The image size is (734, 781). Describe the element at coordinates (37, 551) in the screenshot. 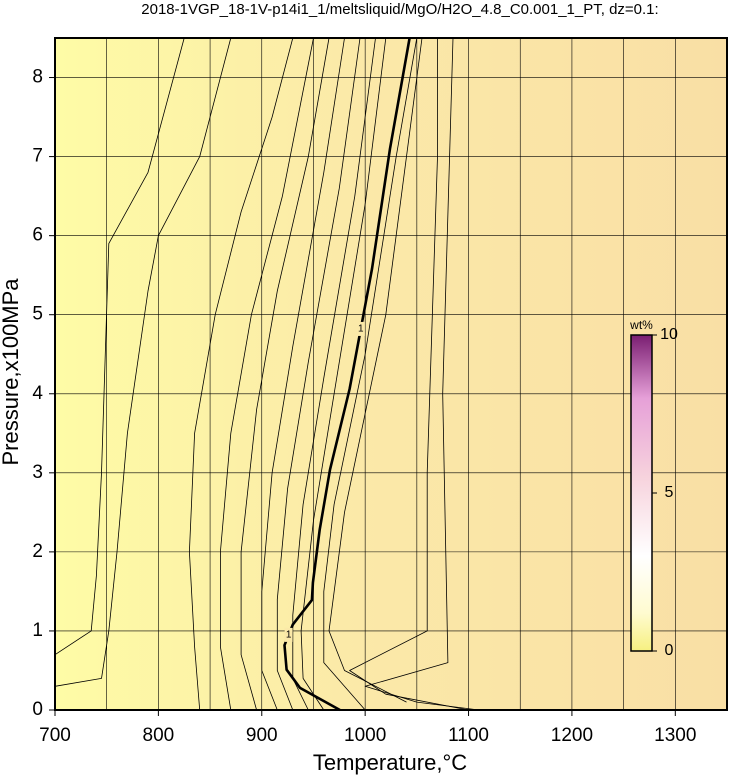

I see `y-tick-label: 2` at that location.